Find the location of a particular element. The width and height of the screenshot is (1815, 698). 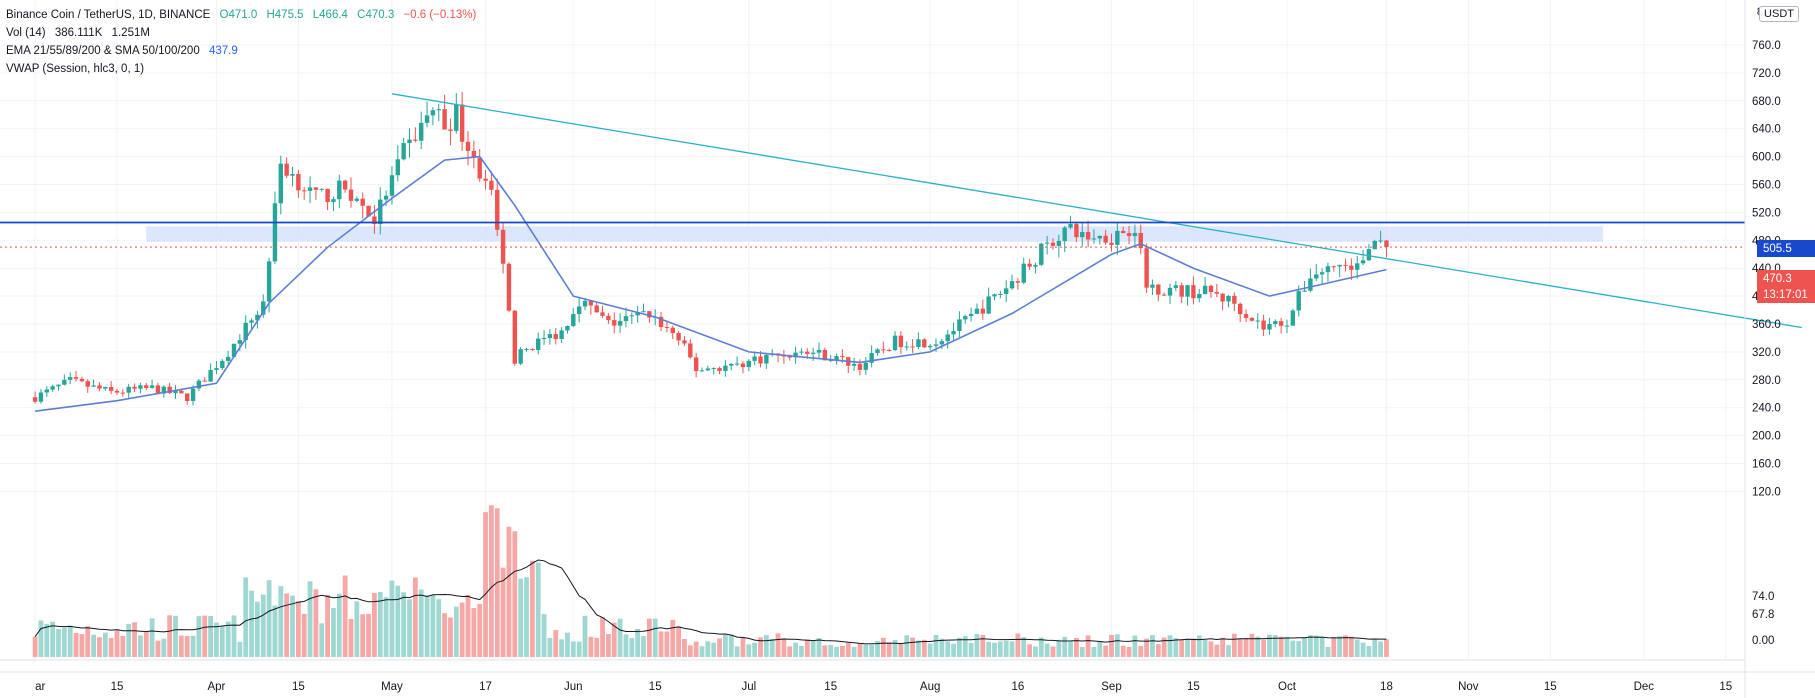

resistance-zone is located at coordinates (874, 234).